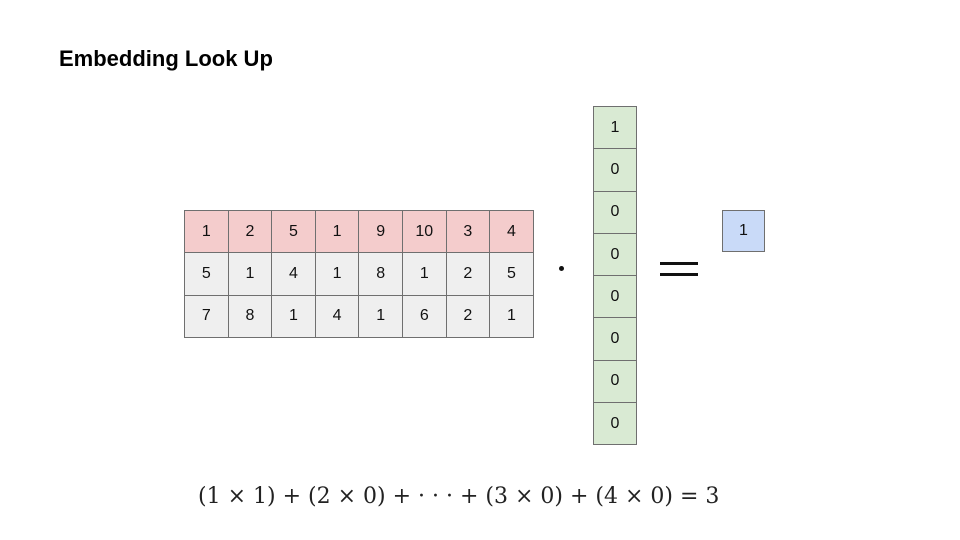 The image size is (960, 540). I want to click on one-hot-vector: 1 0 0 0 0 0 0 0, so click(615, 276).